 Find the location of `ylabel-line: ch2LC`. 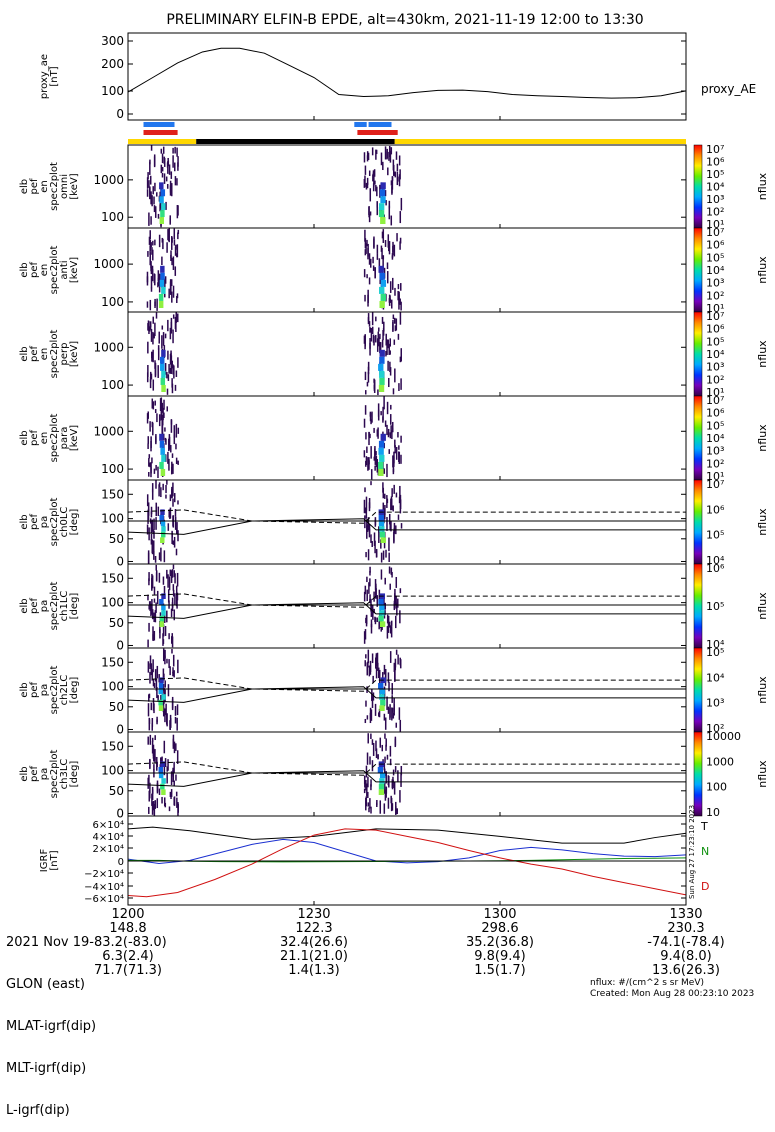

ylabel-line: ch2LC is located at coordinates (64, 690).